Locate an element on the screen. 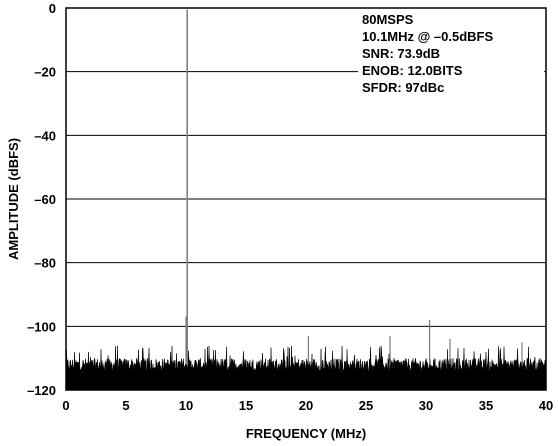  annotation-background is located at coordinates (451, 56).